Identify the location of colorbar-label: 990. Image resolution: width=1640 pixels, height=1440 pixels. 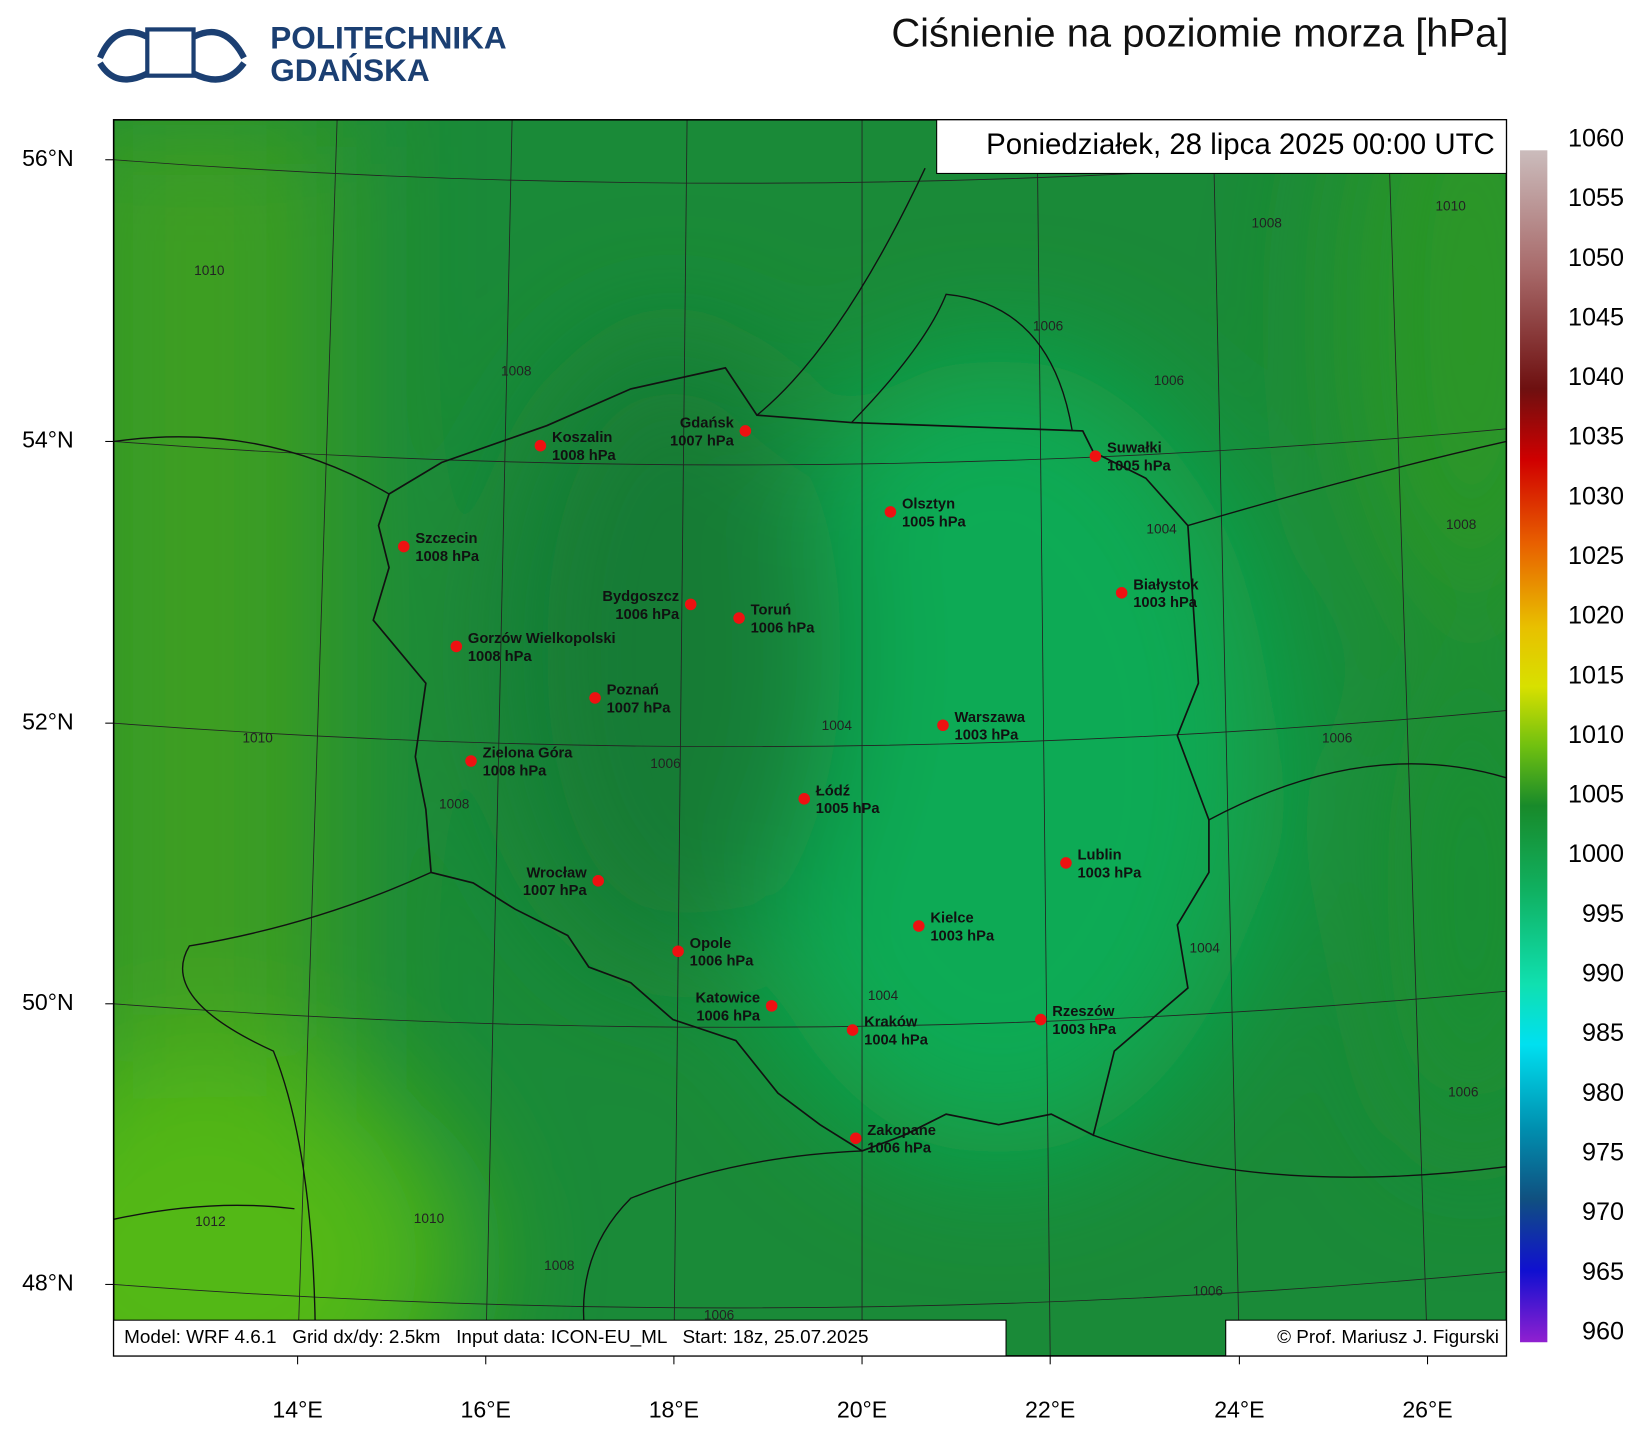
(1603, 974).